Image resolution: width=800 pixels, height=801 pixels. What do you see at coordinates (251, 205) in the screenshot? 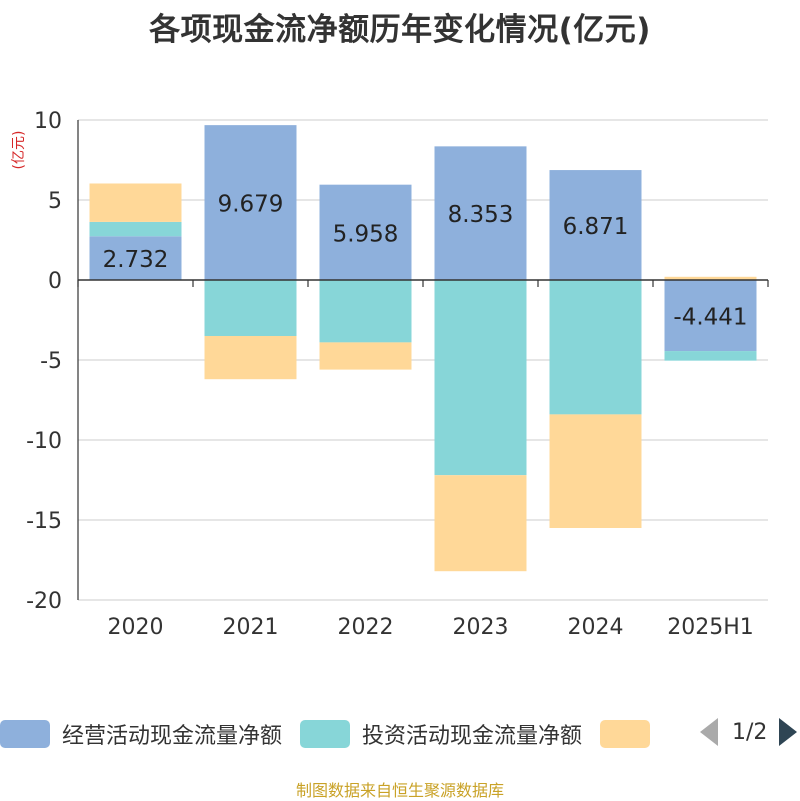
I see `data-label: 9.679` at bounding box center [251, 205].